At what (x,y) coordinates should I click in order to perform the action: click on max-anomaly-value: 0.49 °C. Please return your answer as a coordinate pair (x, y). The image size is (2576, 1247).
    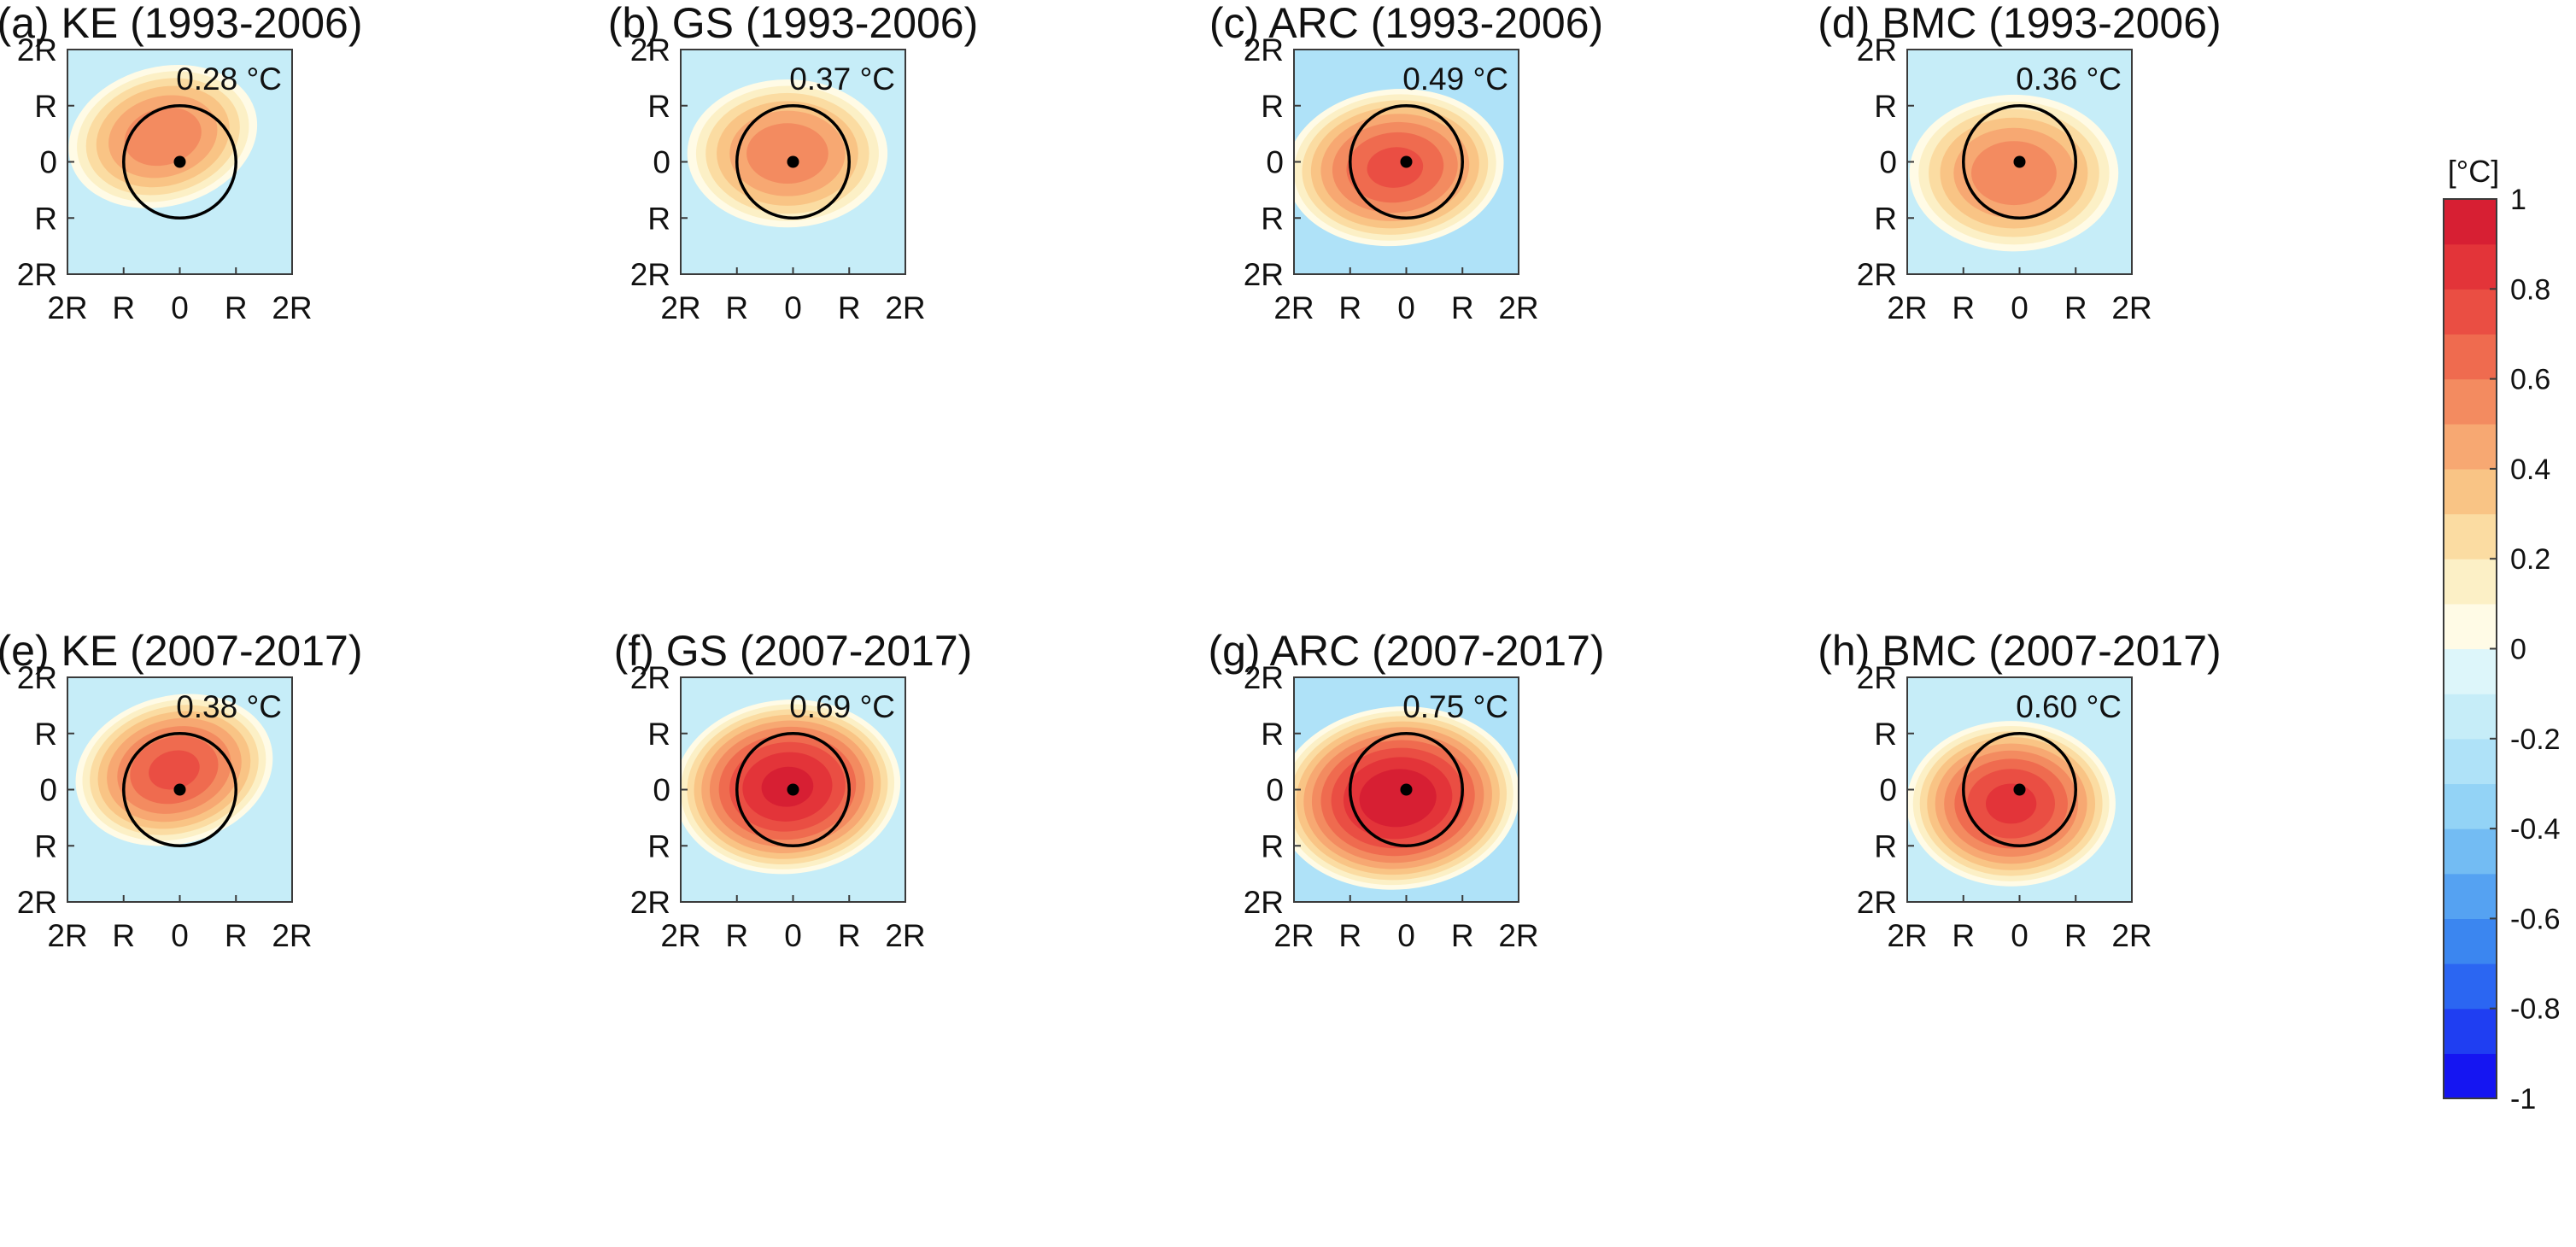
    Looking at the image, I should click on (1455, 79).